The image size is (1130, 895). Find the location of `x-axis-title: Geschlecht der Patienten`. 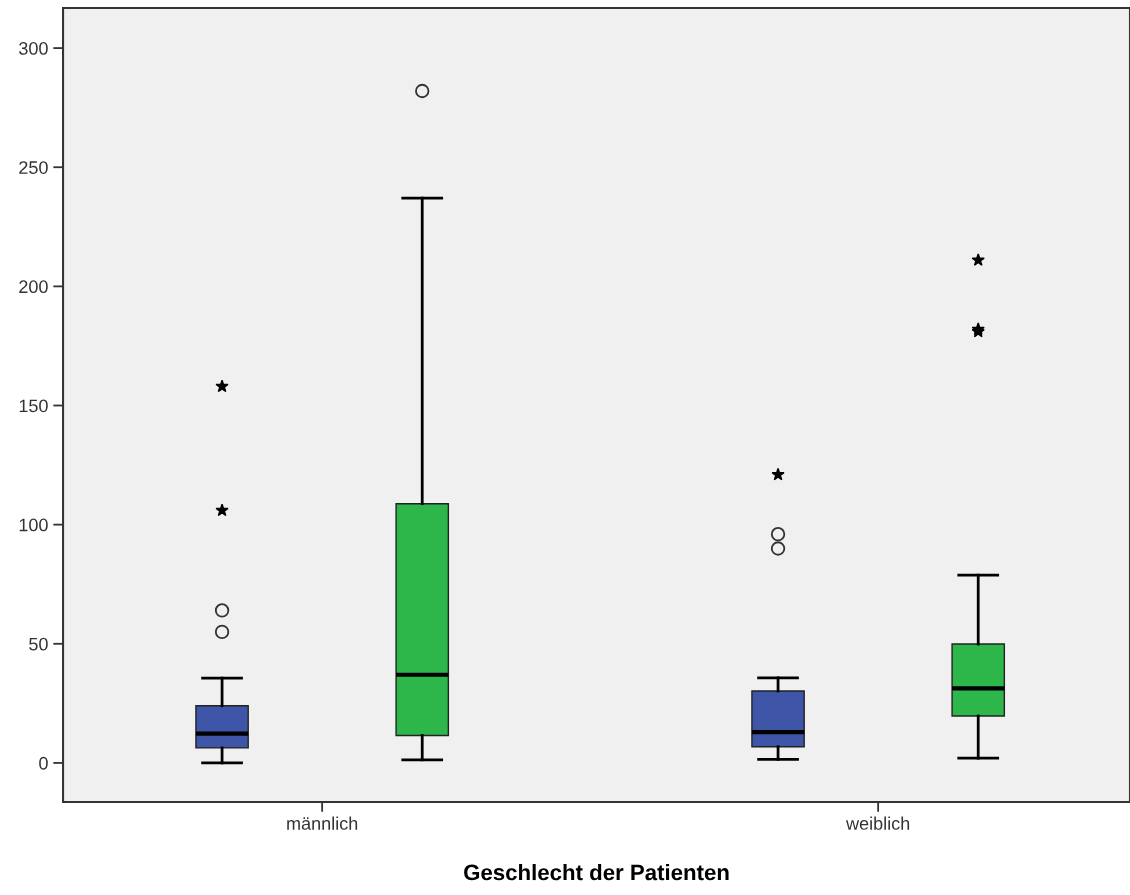

x-axis-title: Geschlecht der Patienten is located at coordinates (596, 872).